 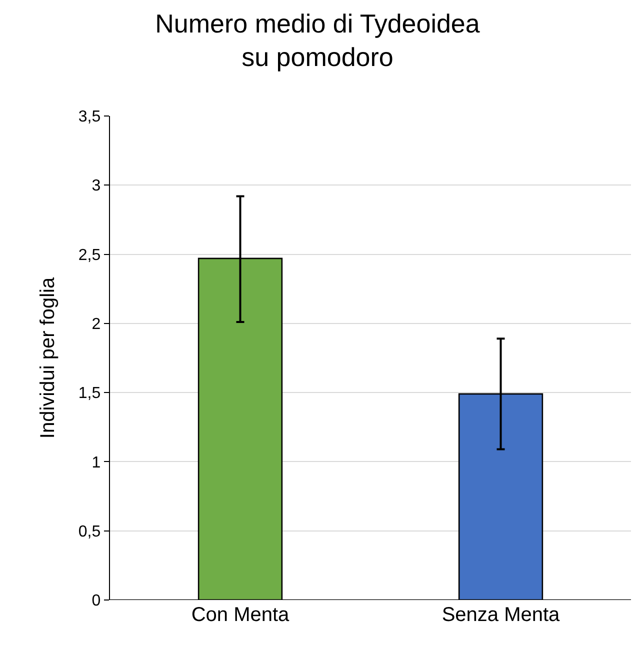 What do you see at coordinates (89, 255) in the screenshot?
I see `y-tick-label: 2,5` at bounding box center [89, 255].